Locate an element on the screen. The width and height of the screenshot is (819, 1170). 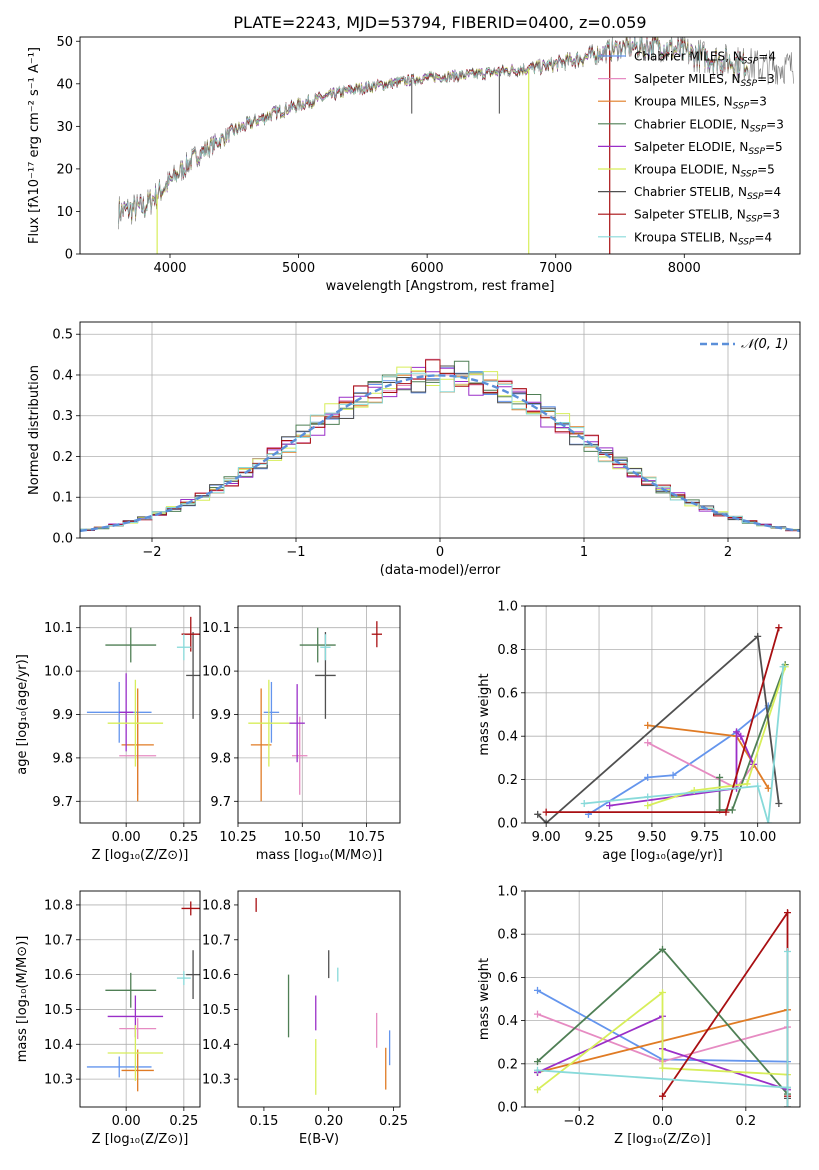
y-tick-label: 10.1 is located at coordinates (216, 628).